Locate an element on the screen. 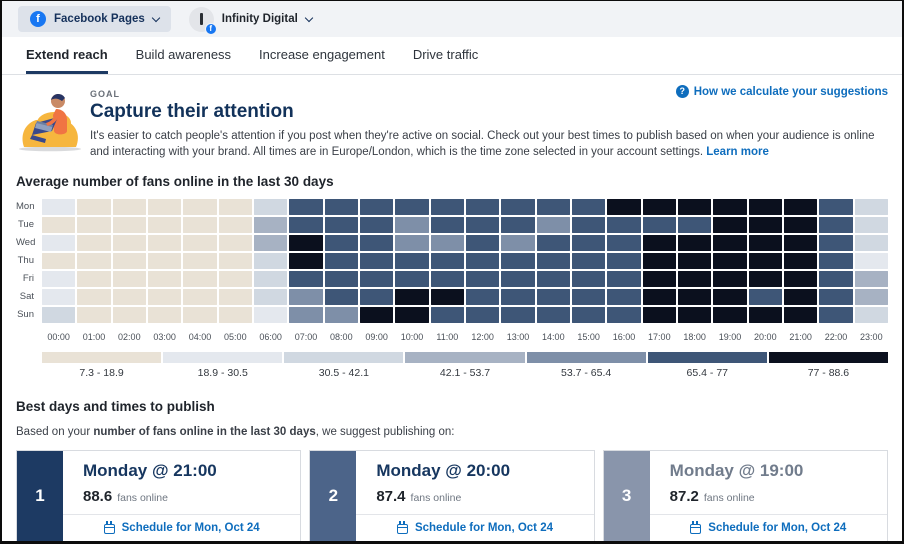  tab-extend-reach: Extend reach is located at coordinates (67, 60).